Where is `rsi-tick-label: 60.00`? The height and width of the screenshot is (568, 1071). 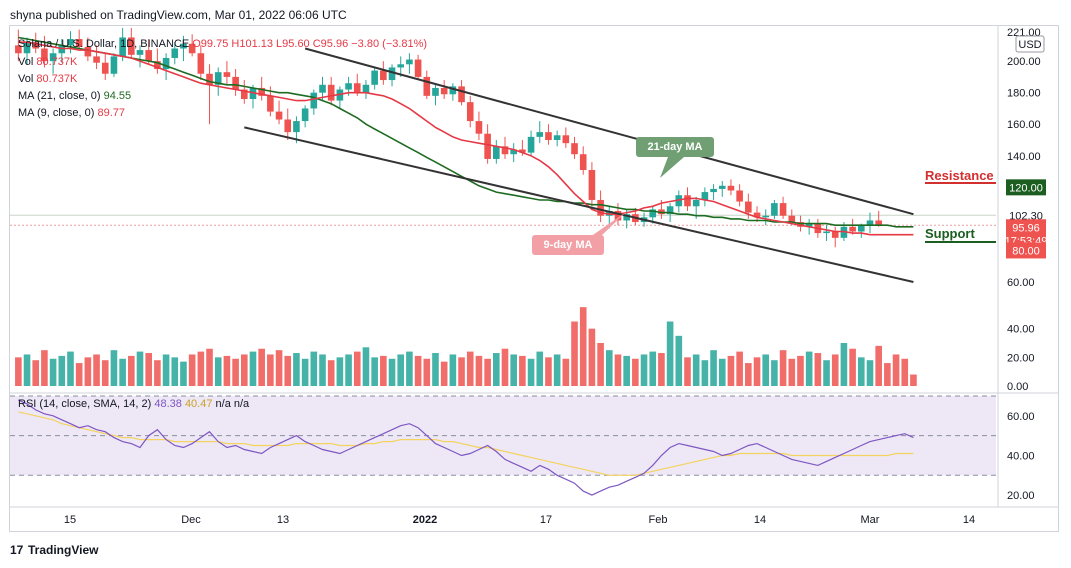
rsi-tick-label: 60.00 is located at coordinates (1021, 417).